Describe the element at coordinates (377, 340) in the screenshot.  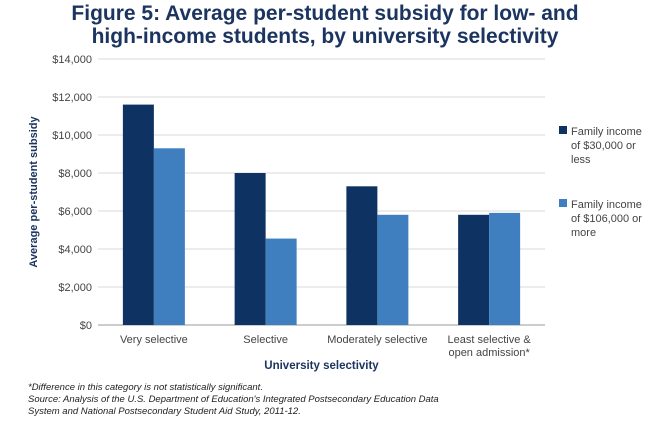
I see `x-tick-label: Moderately selective` at that location.